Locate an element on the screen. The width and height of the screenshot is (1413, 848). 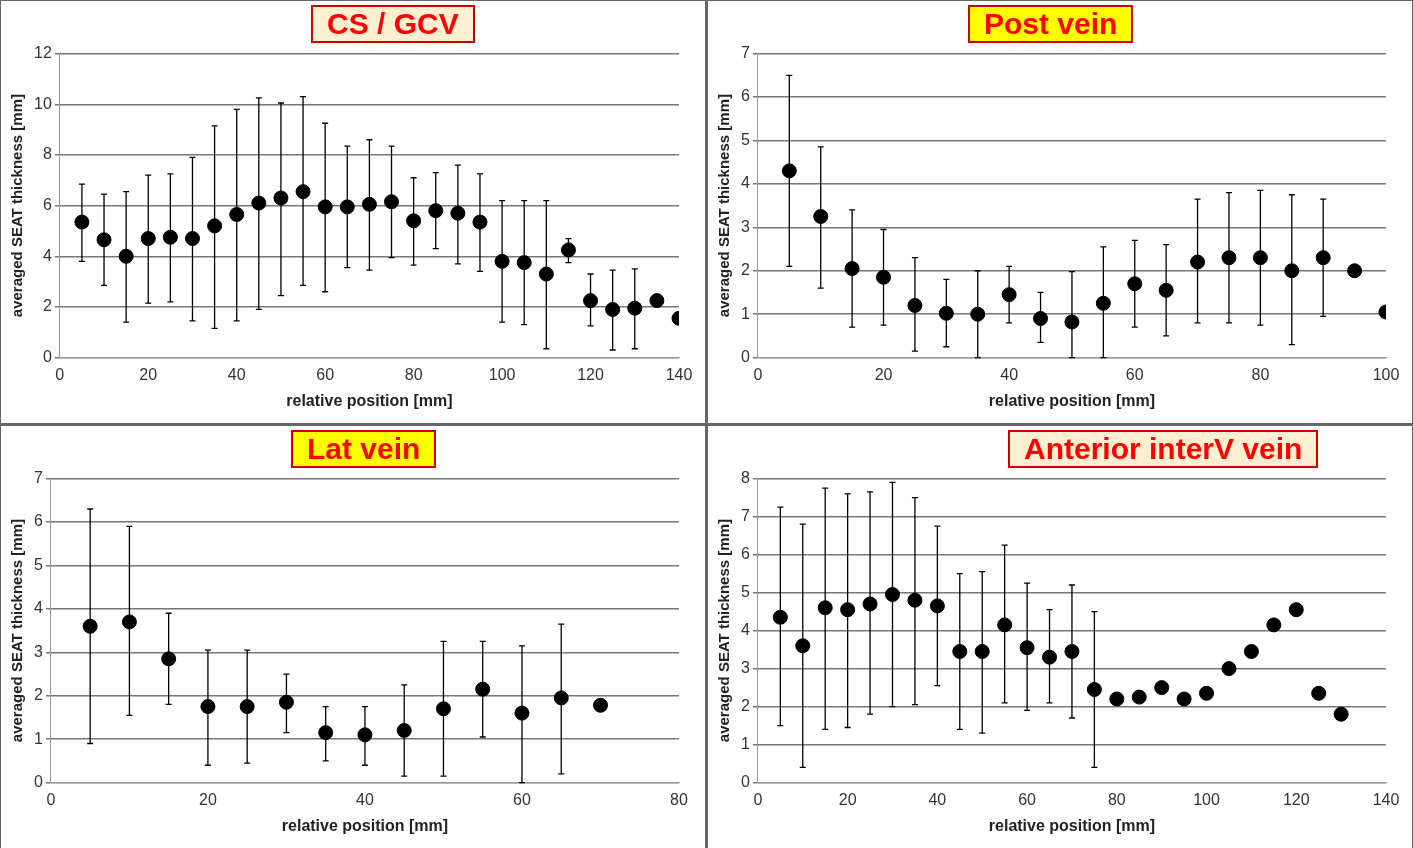
x-tick-label: 120 is located at coordinates (590, 374).